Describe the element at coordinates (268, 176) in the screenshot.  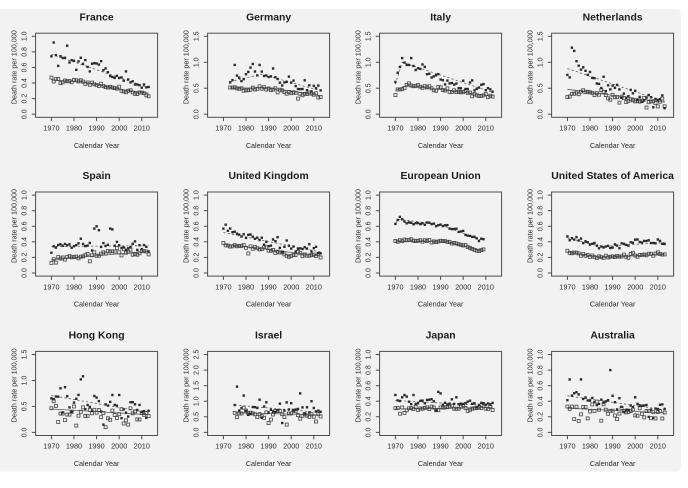
I see `svg-text: United Kingdom` at that location.